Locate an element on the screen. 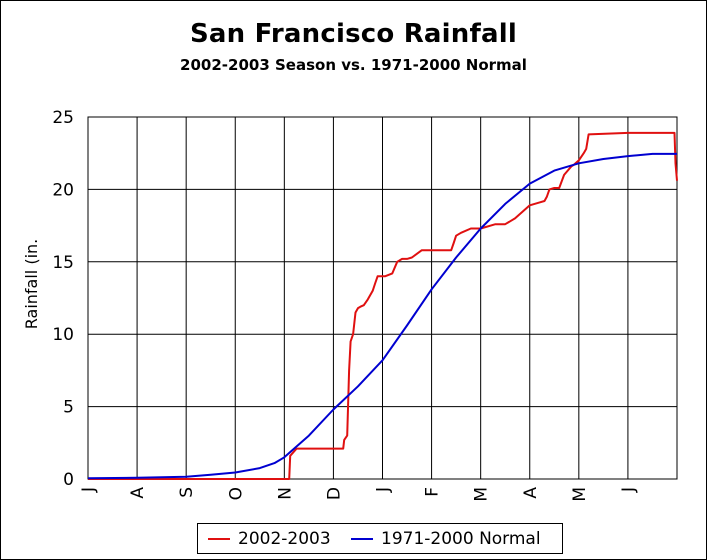 Image resolution: width=707 pixels, height=560 pixels. legend-item-2002-2003: 2002-2003 is located at coordinates (269, 538).